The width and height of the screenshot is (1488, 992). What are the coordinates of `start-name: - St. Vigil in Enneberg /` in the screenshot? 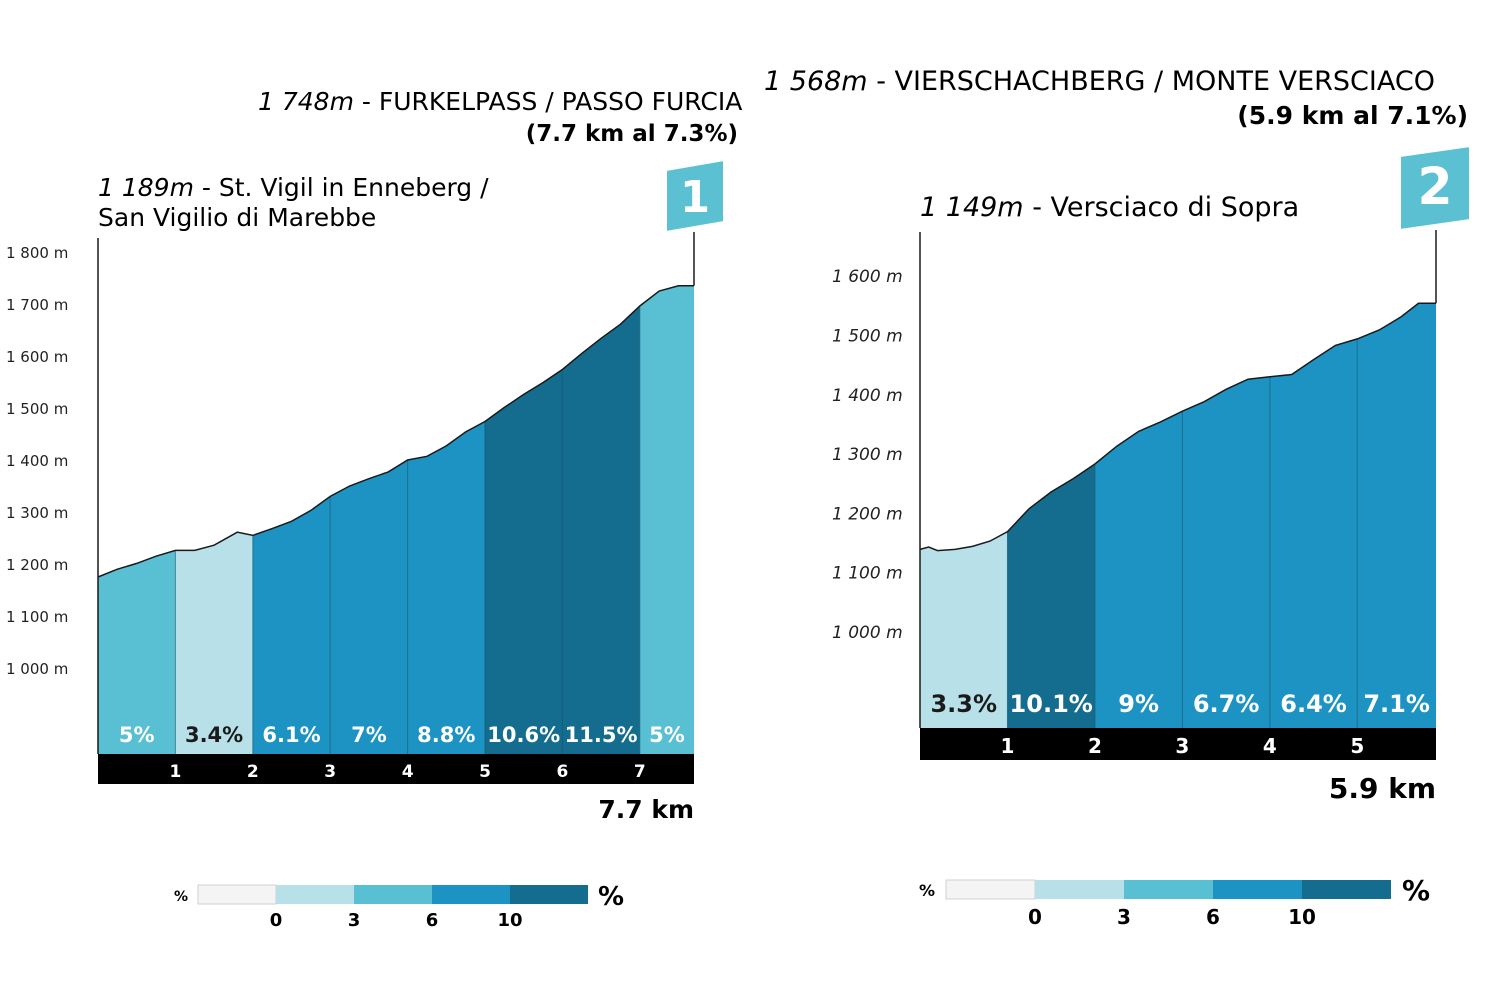 It's located at (345, 187).